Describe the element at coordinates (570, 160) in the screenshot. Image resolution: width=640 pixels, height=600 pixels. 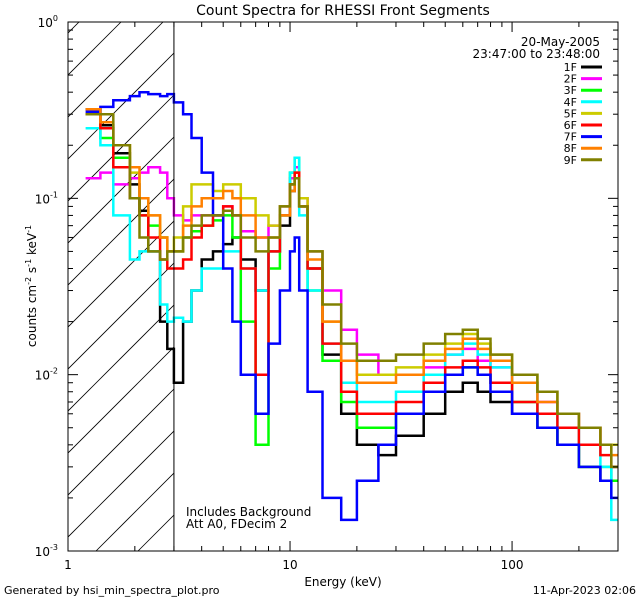
I see `legend-label-9F: 9F` at that location.